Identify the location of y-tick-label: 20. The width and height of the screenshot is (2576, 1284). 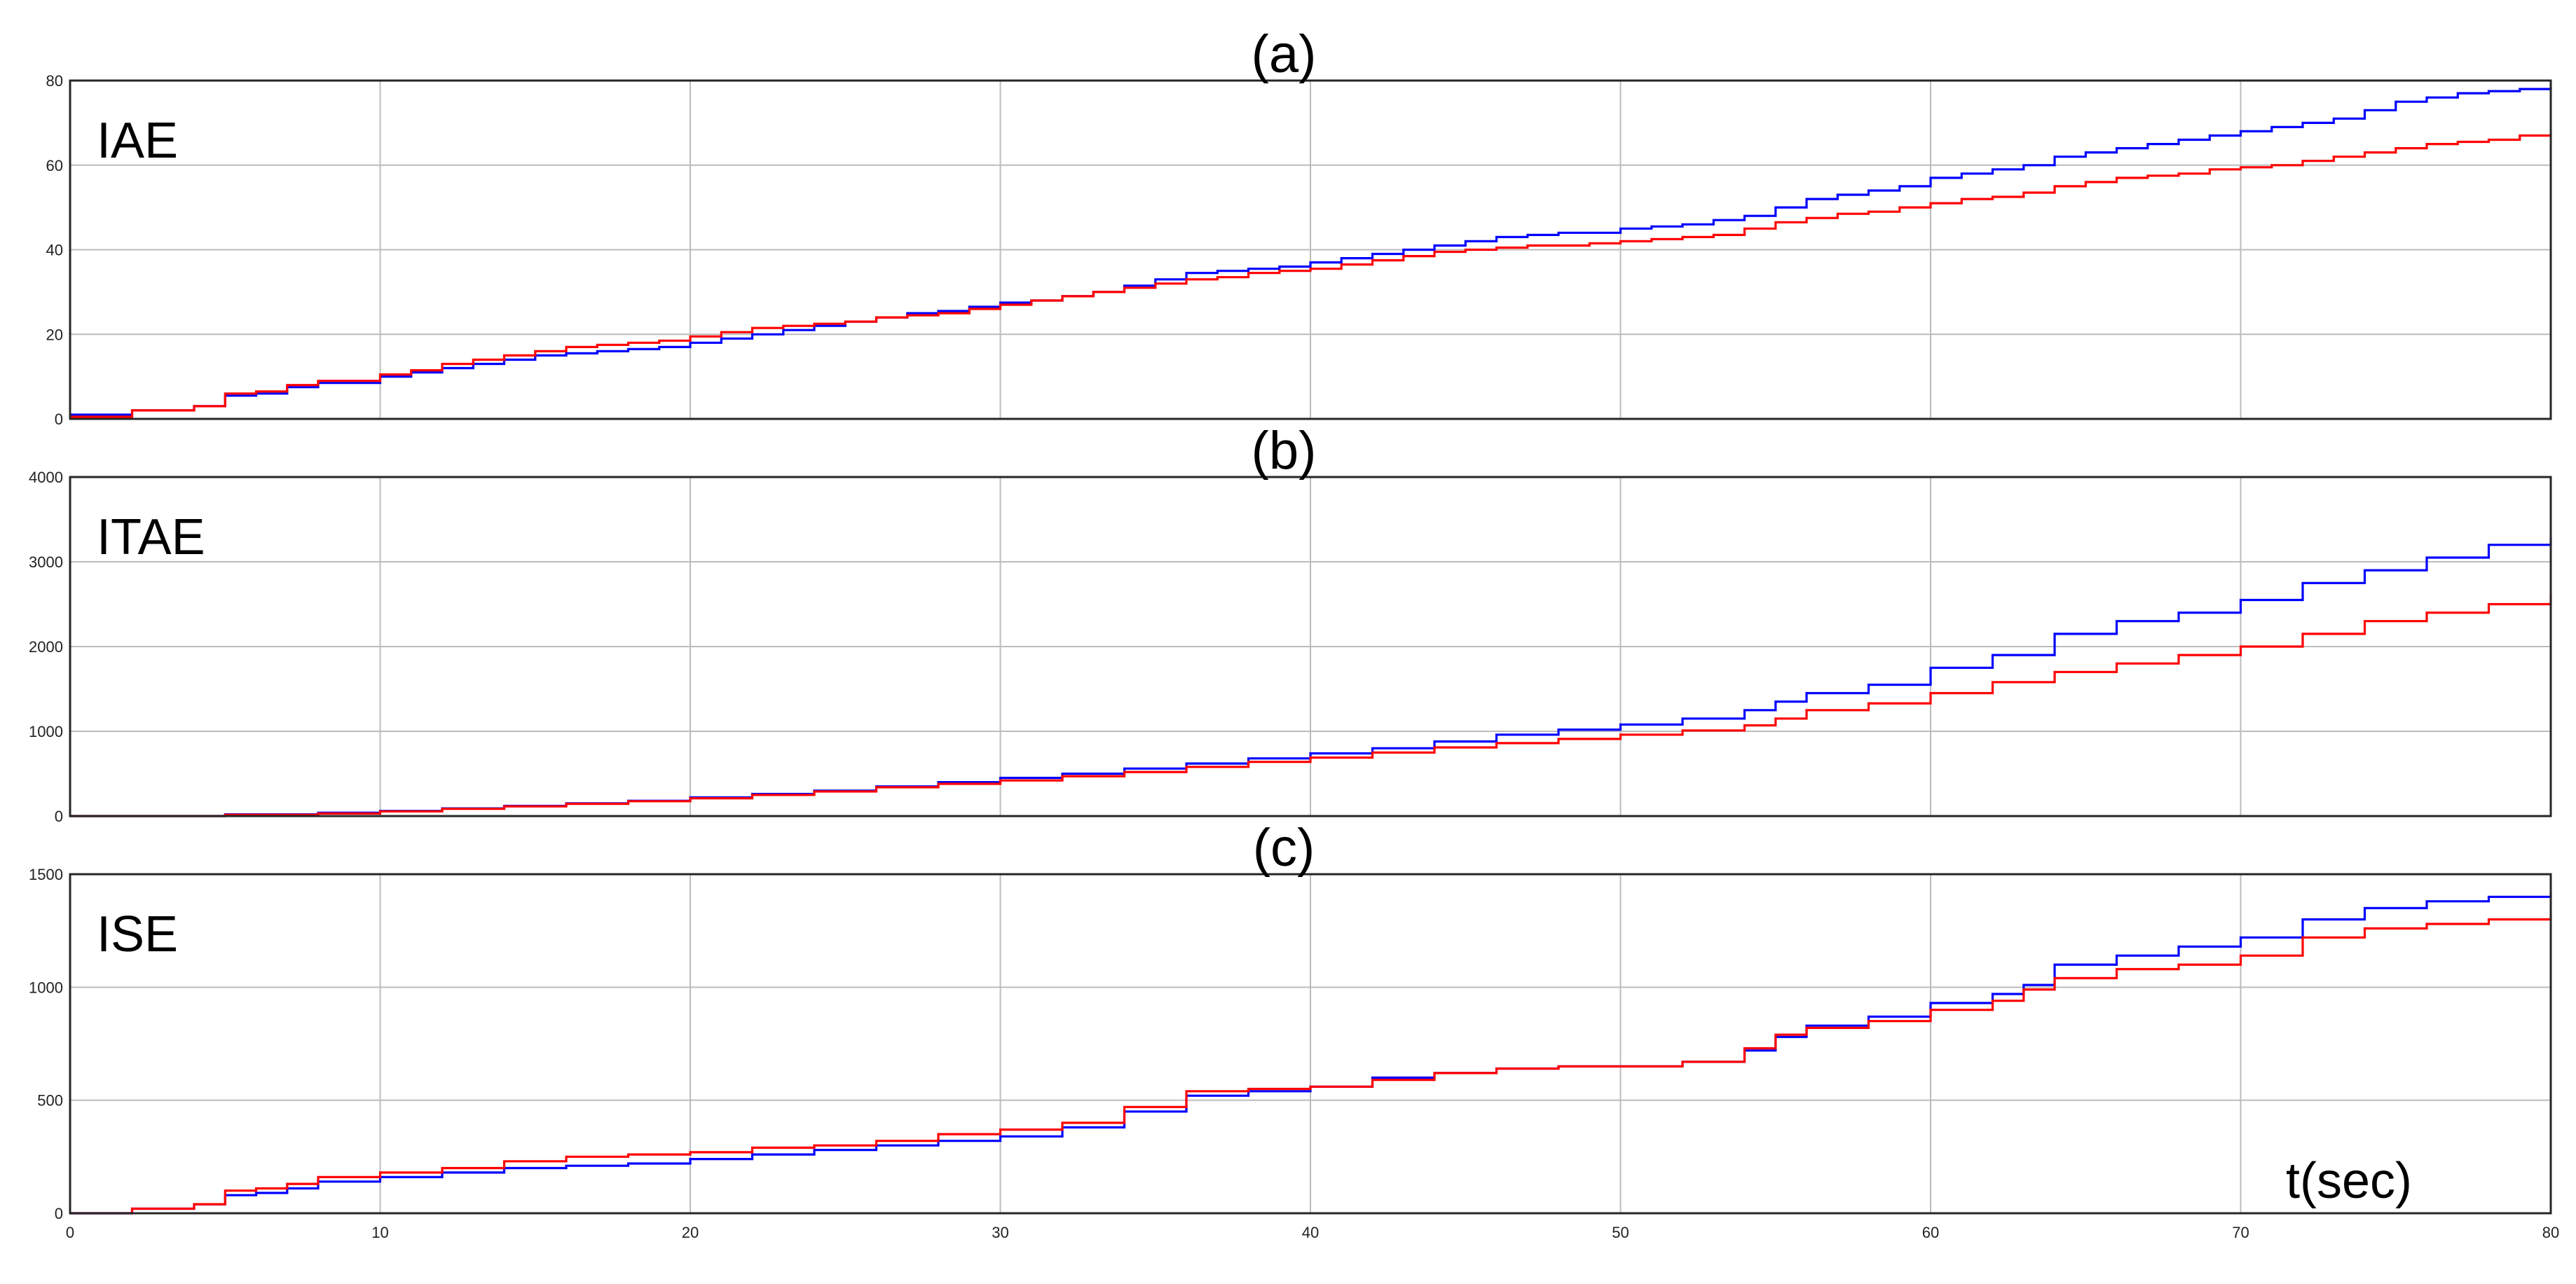
(55, 334).